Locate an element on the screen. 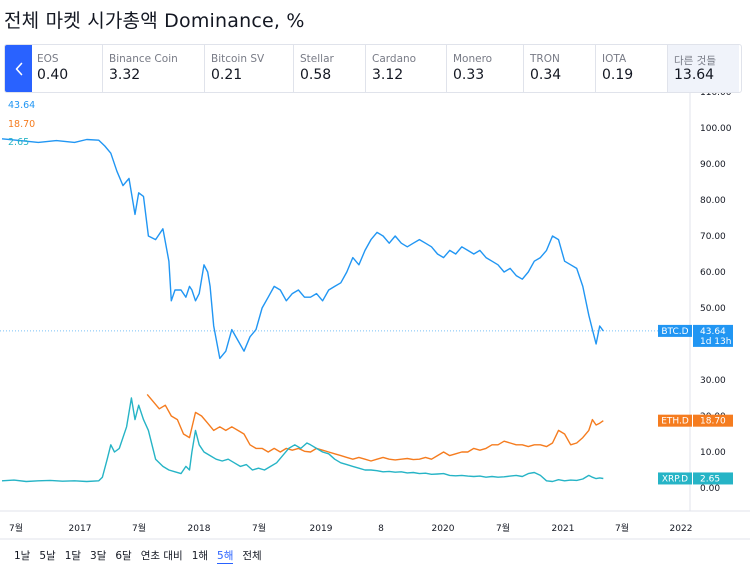  ticker-bitcoin-sv: Bitcoin SV 0.21 is located at coordinates (248, 68).